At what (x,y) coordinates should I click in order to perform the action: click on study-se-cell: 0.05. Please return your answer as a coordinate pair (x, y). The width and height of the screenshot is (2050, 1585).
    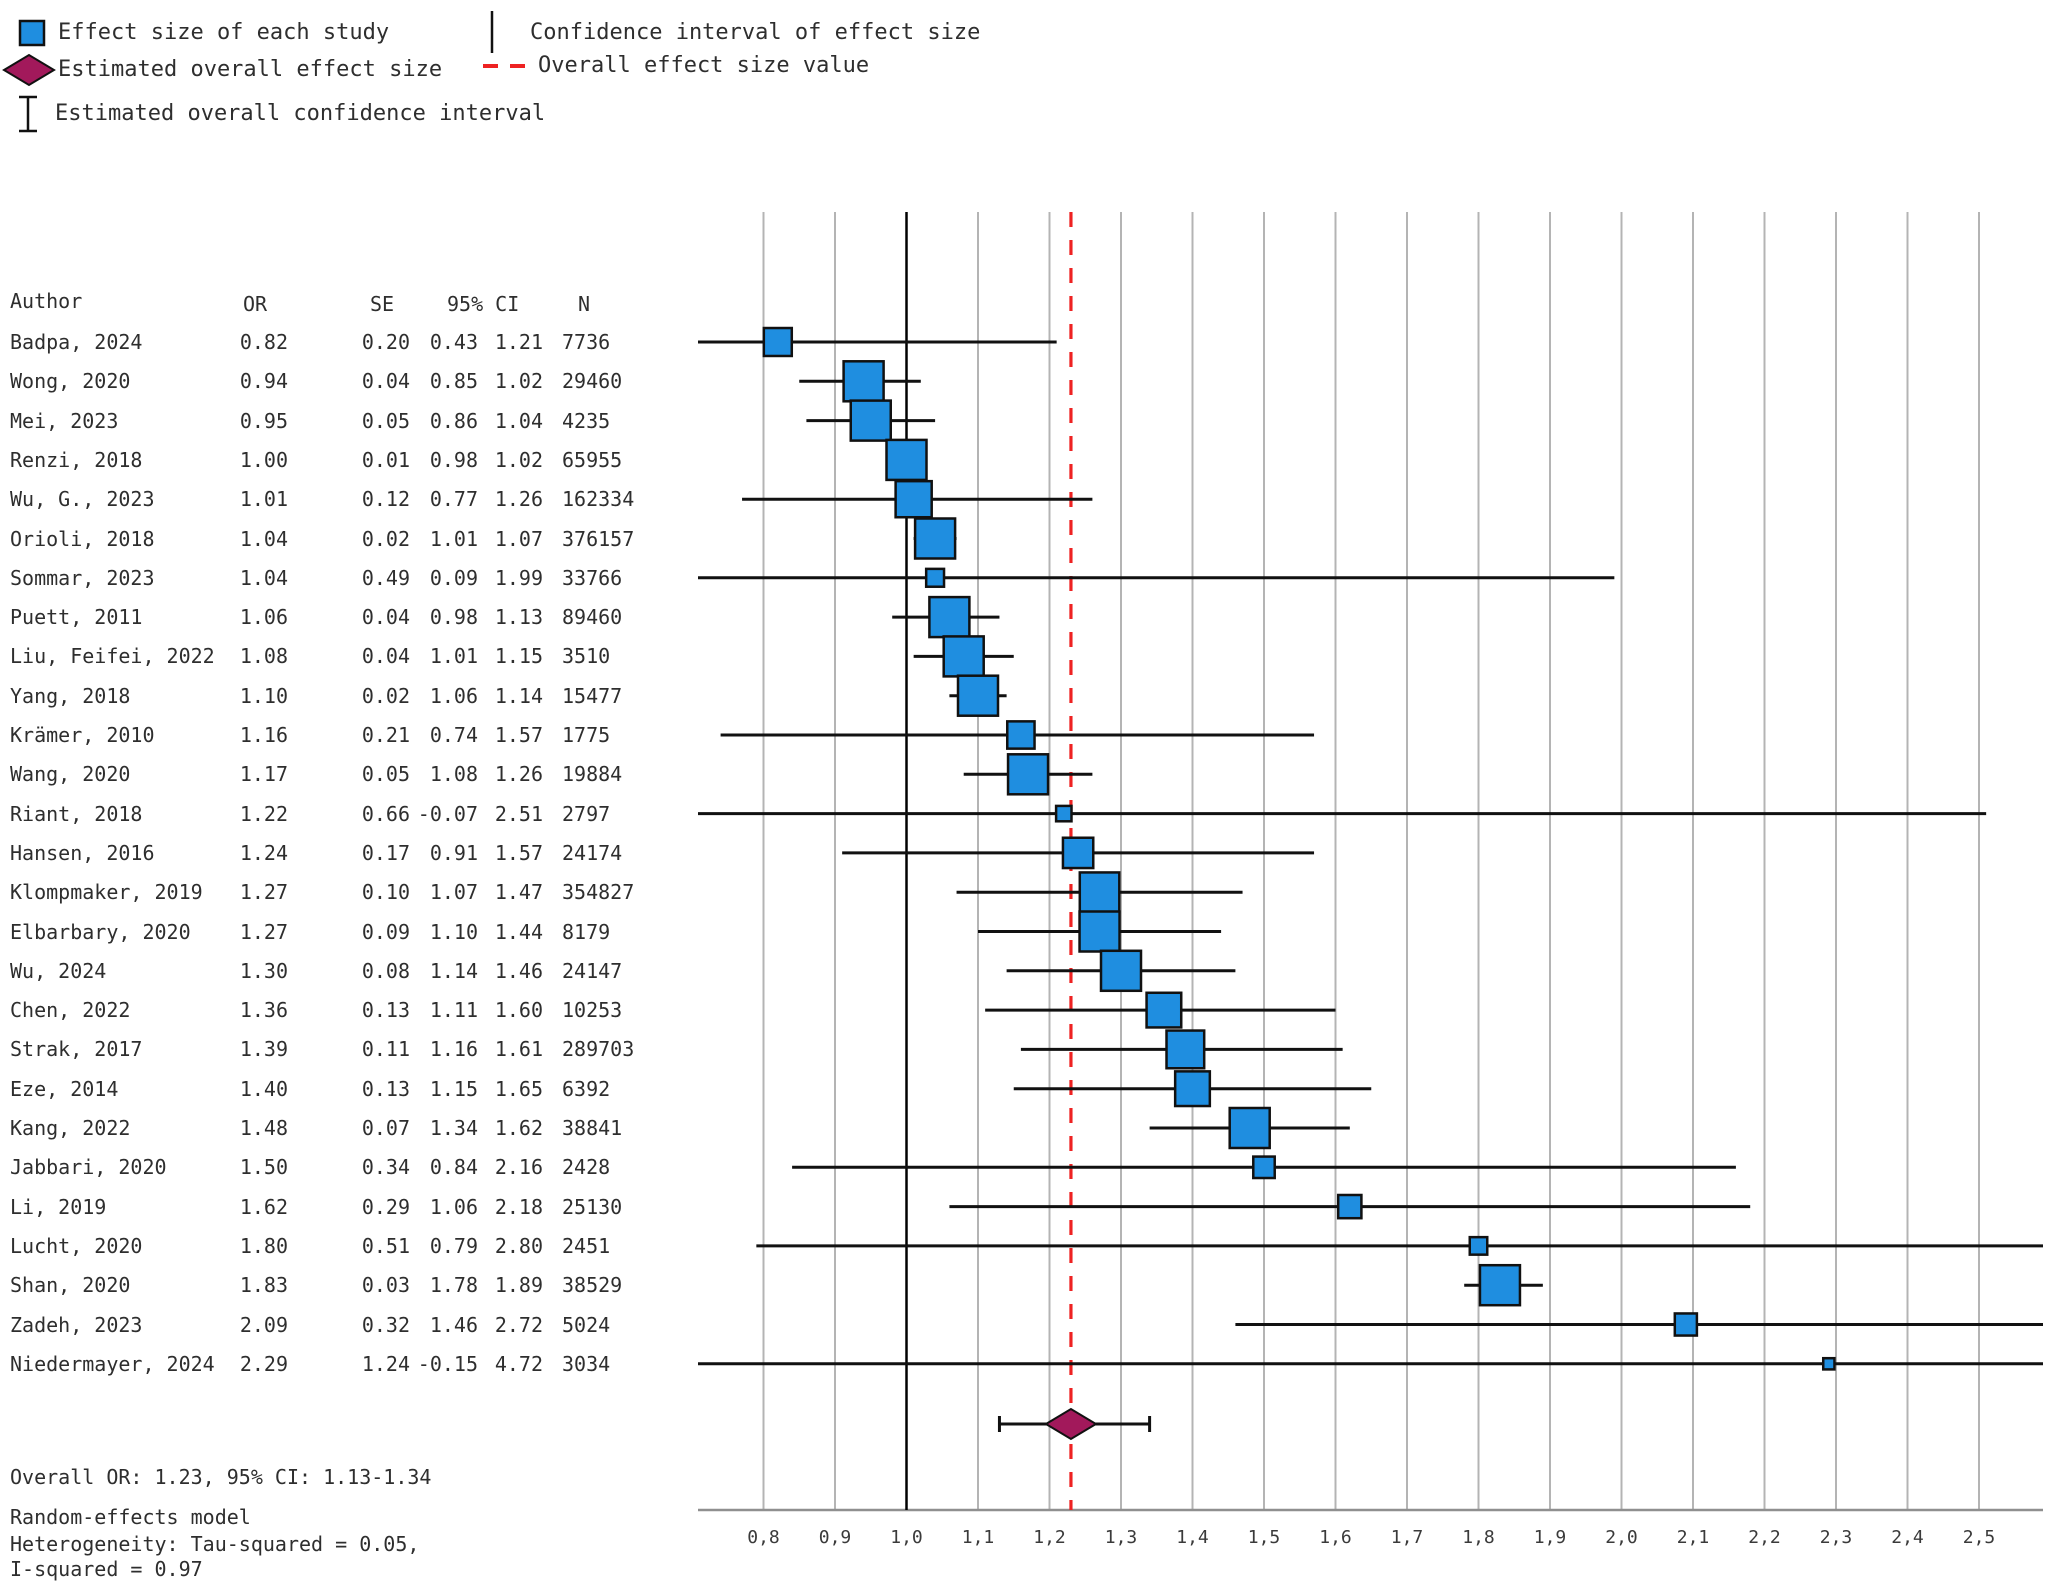
    Looking at the image, I should click on (385, 420).